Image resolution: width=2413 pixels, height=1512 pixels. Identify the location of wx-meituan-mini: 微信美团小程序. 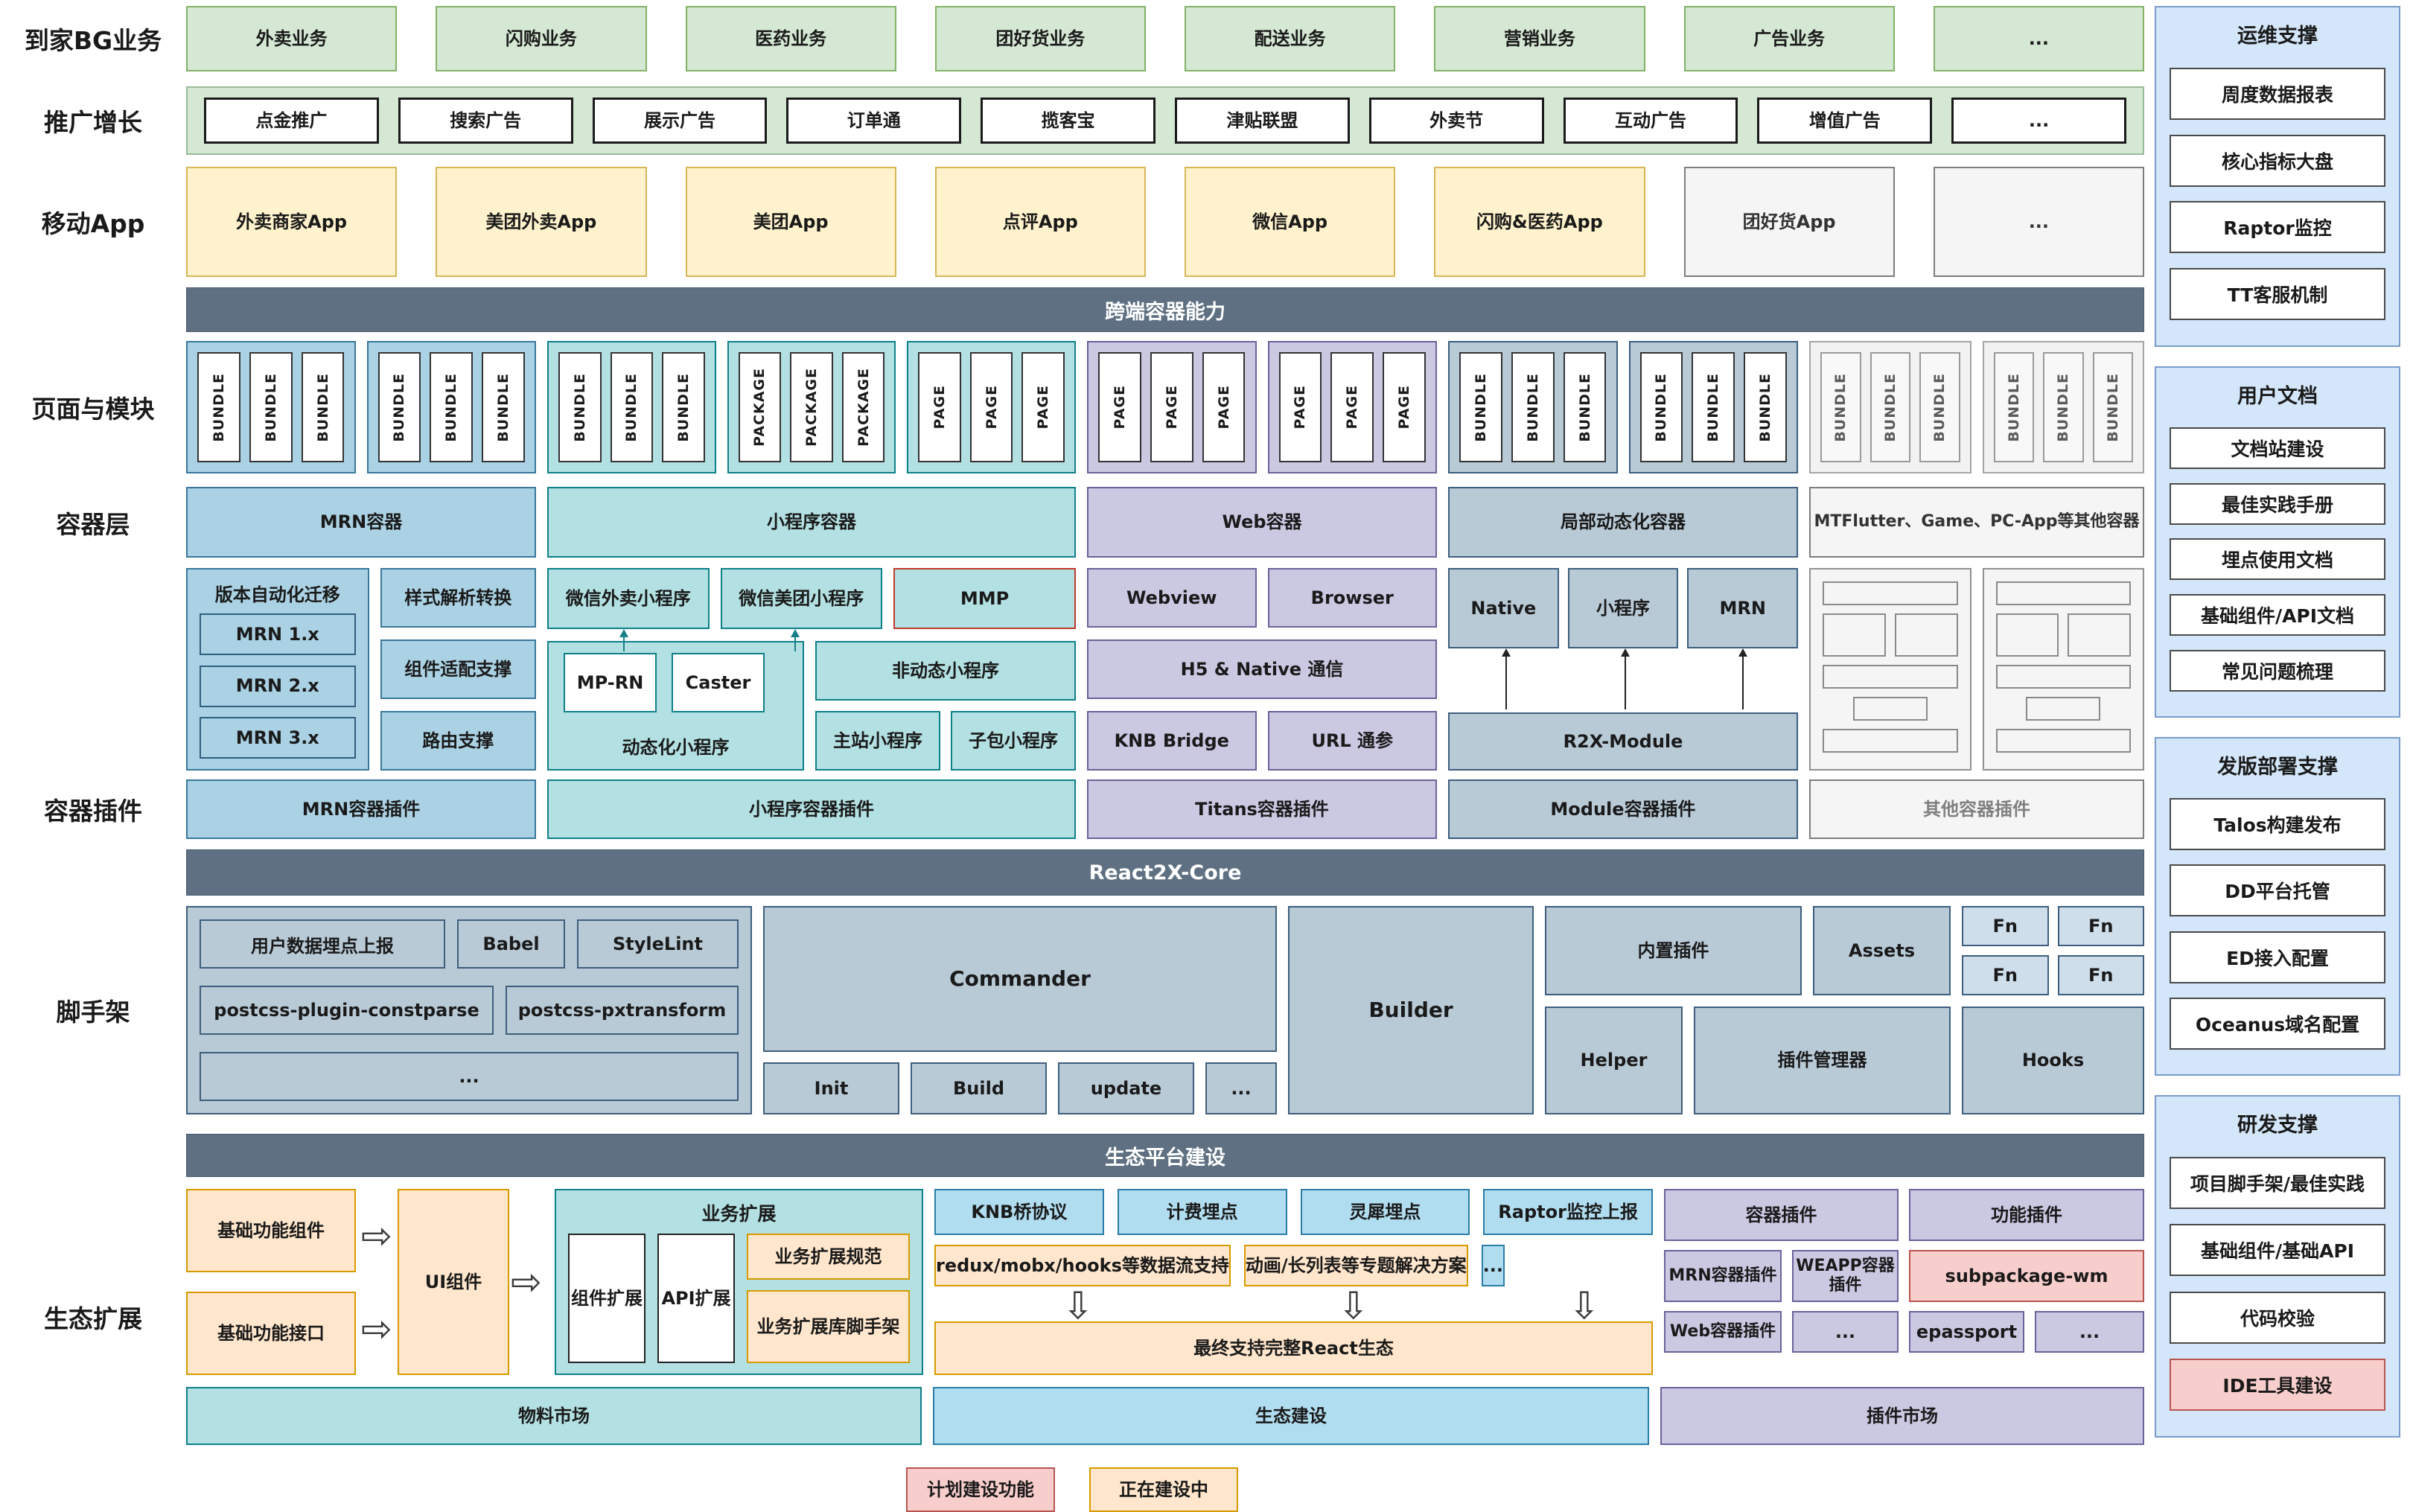
(801, 598).